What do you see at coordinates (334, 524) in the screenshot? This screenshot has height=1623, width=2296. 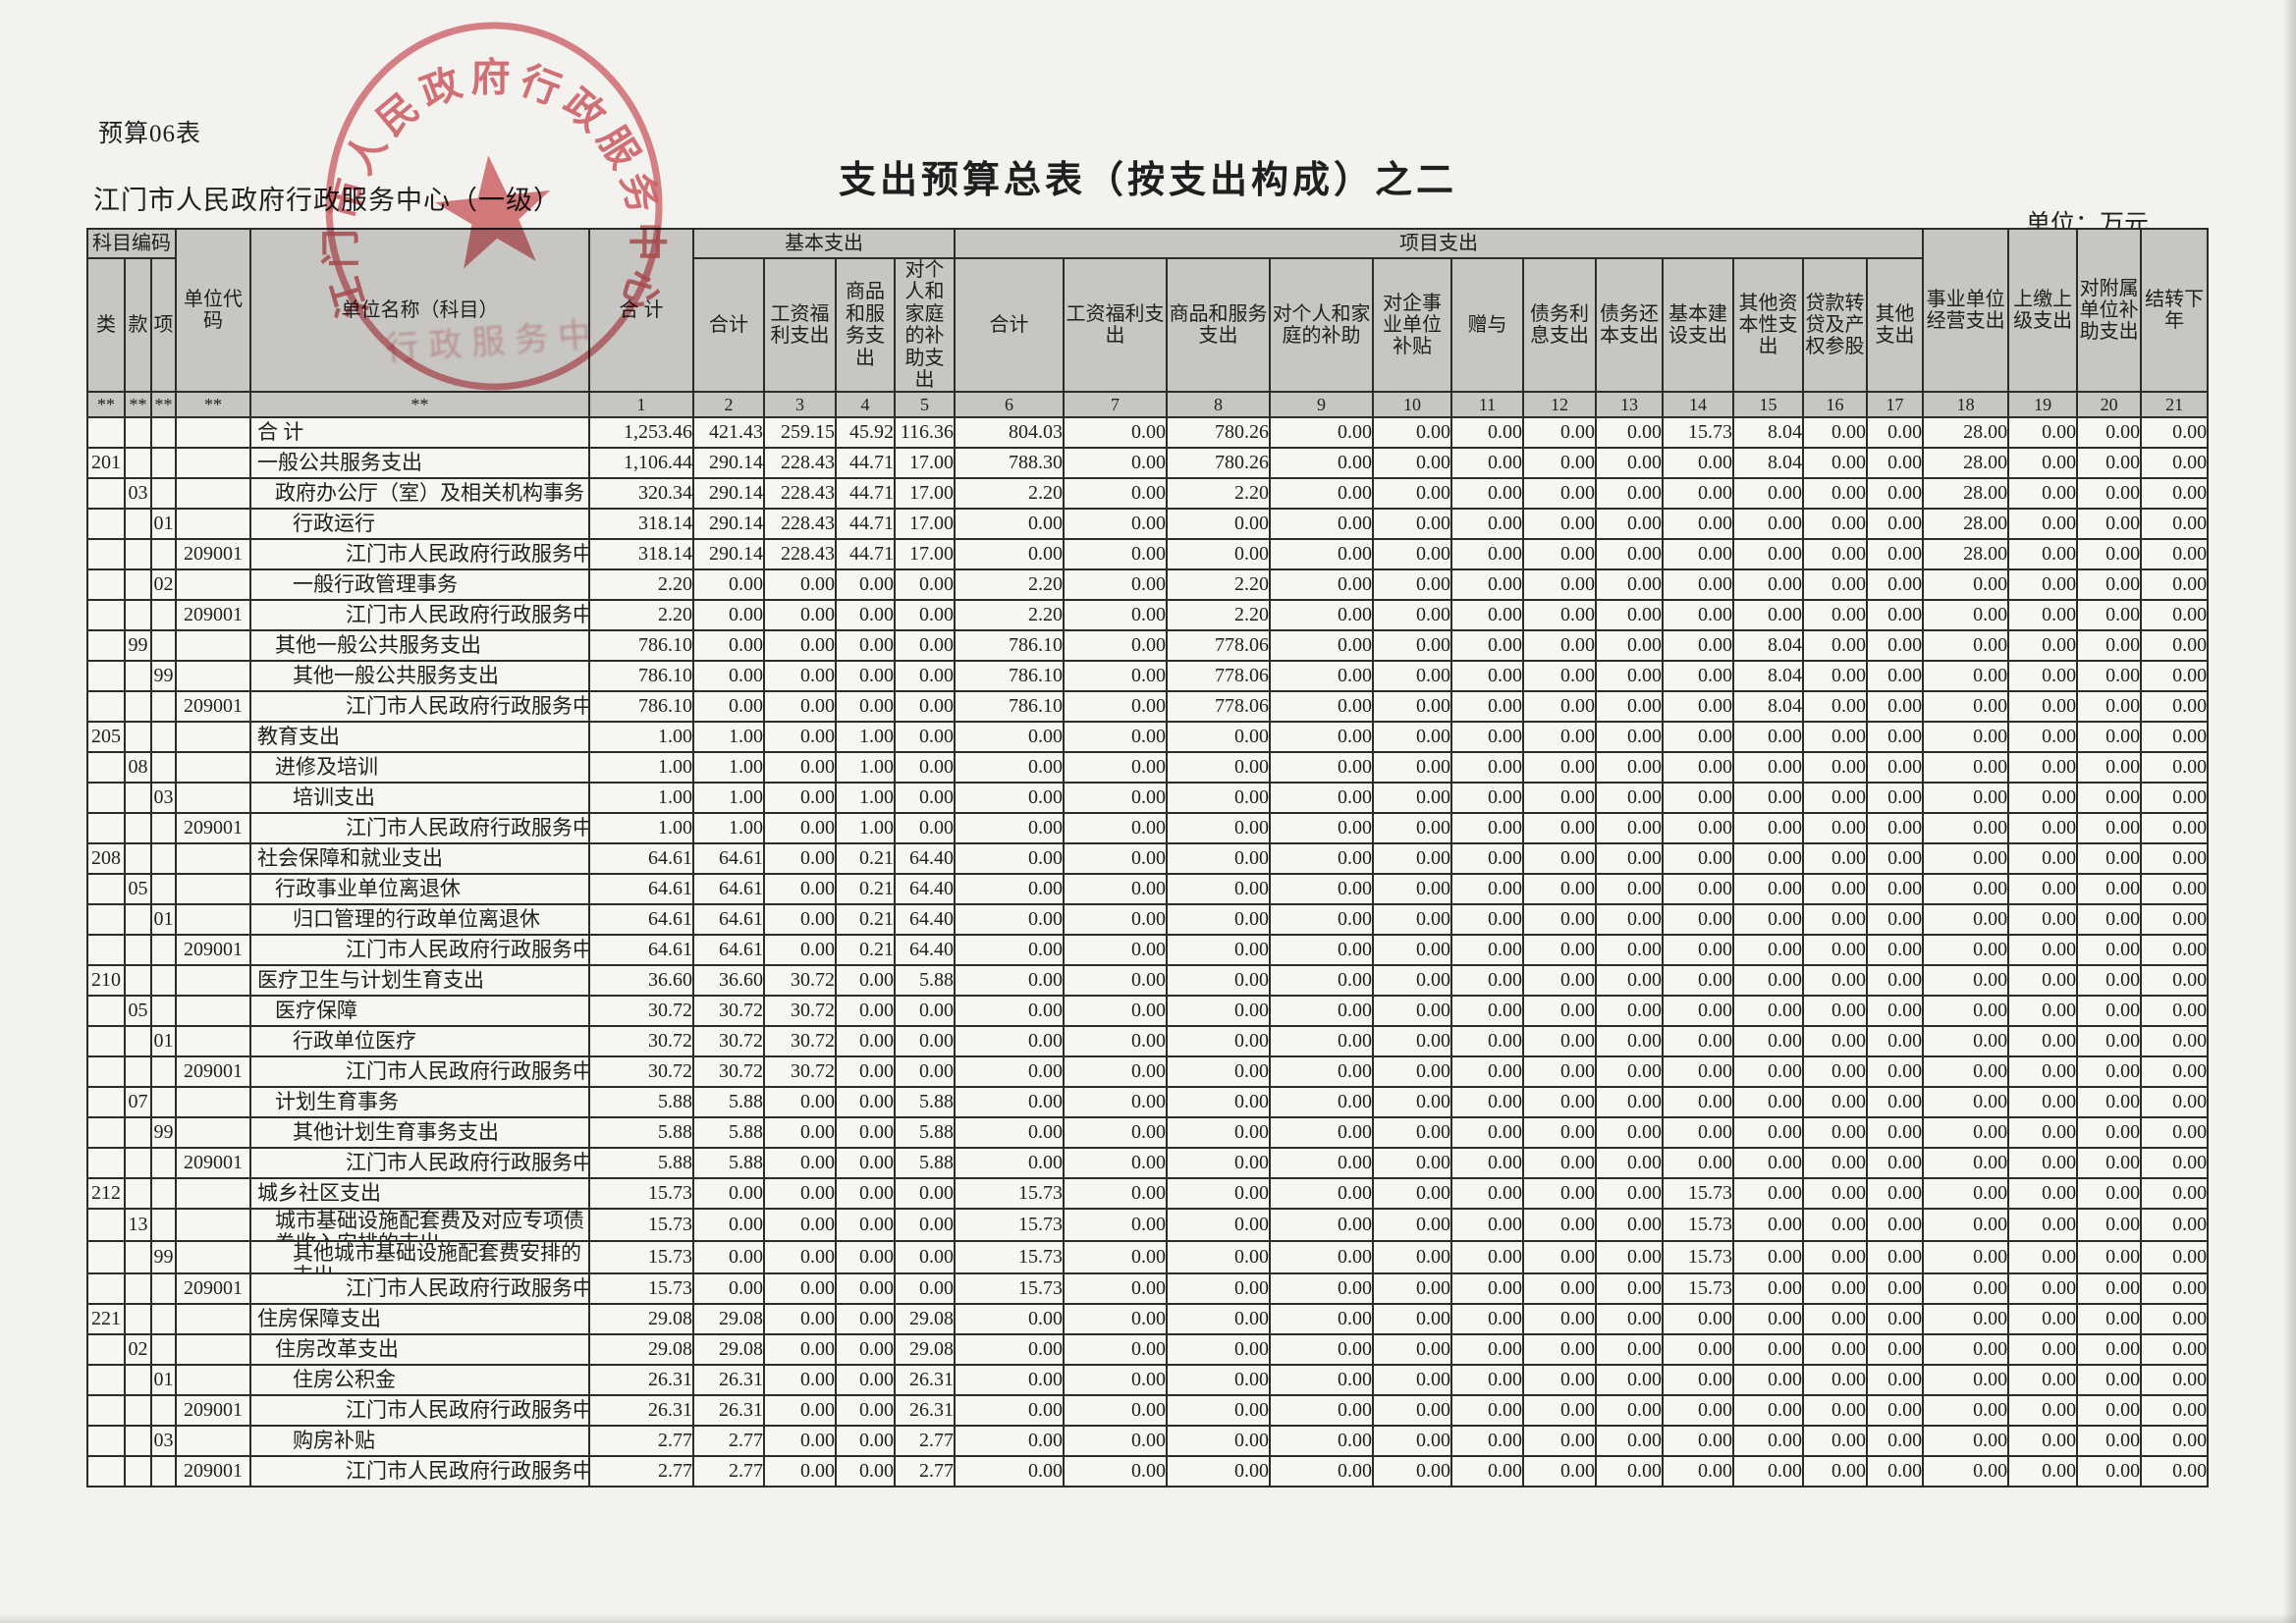 I see `unit-name-text: 行政运行` at bounding box center [334, 524].